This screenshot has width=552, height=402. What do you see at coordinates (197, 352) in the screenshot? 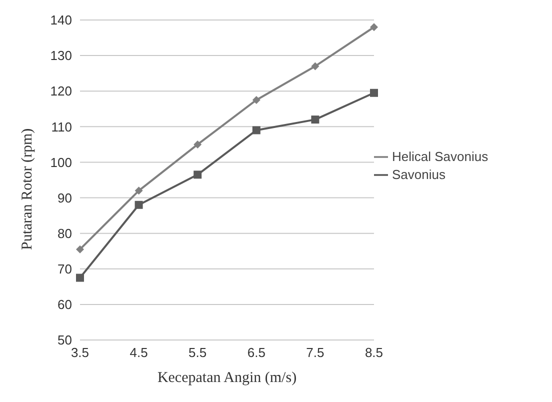
I see `x-tick-label: 5.5` at bounding box center [197, 352].